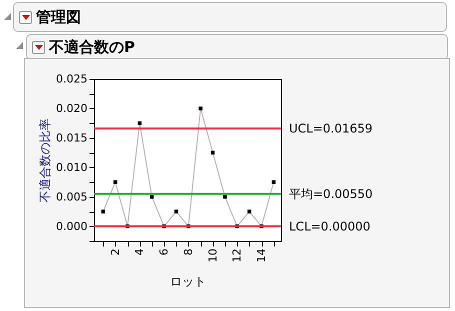 The height and width of the screenshot is (311, 455). Describe the element at coordinates (188, 281) in the screenshot. I see `x-axis-title: ロット` at that location.